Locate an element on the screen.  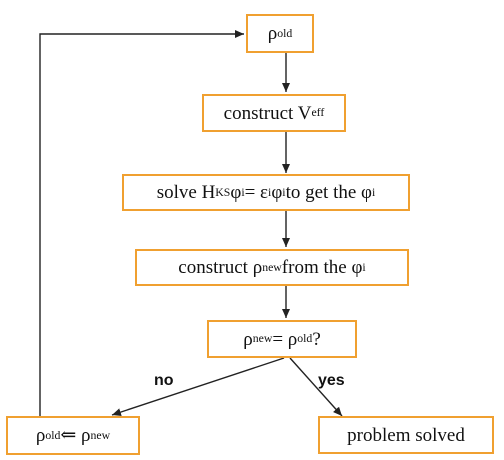
solve-text-4: φ is located at coordinates (277, 192).